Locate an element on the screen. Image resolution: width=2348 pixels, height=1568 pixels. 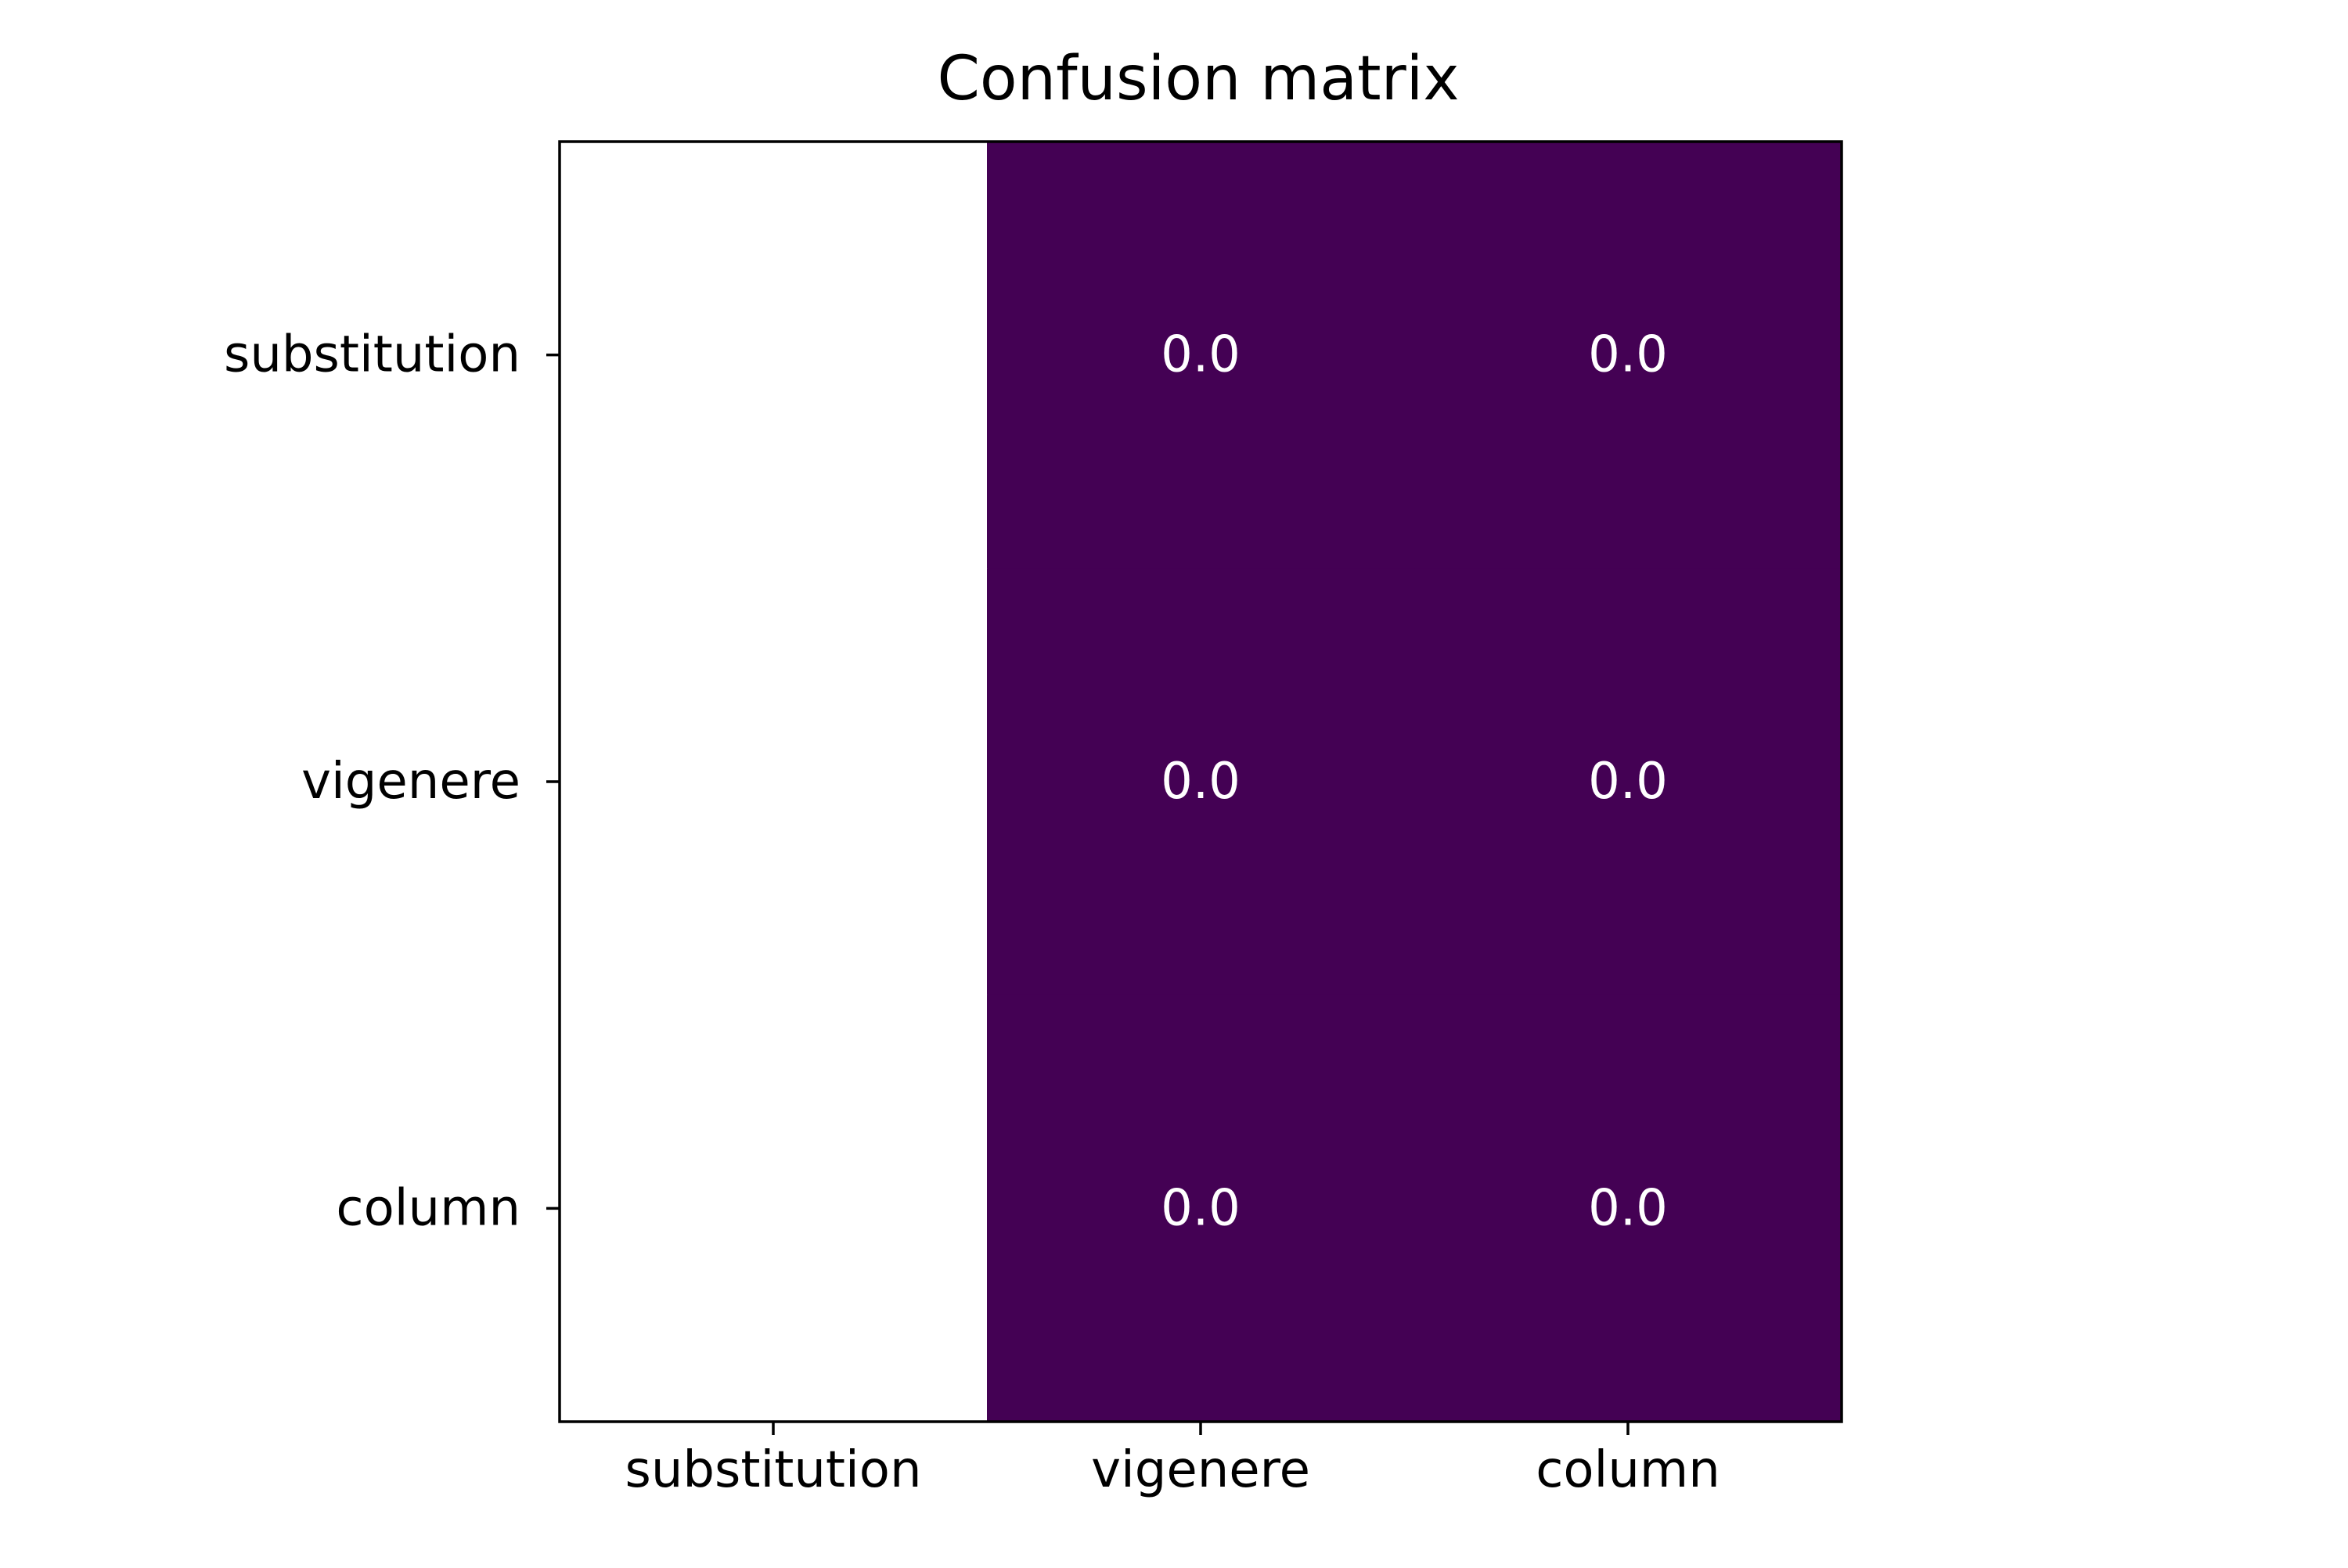
heatmap-cell-r1-c2 is located at coordinates (1628, 782).